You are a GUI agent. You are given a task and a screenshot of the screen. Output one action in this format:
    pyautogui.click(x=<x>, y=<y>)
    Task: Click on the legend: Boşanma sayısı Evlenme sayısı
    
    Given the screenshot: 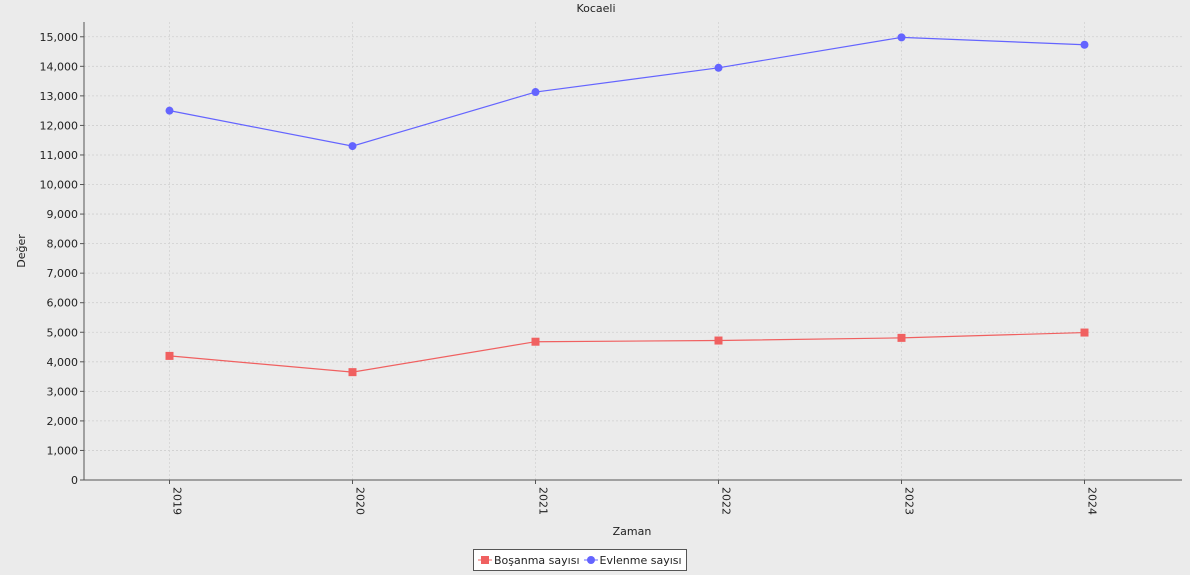 What is the action you would take?
    pyautogui.click(x=580, y=560)
    